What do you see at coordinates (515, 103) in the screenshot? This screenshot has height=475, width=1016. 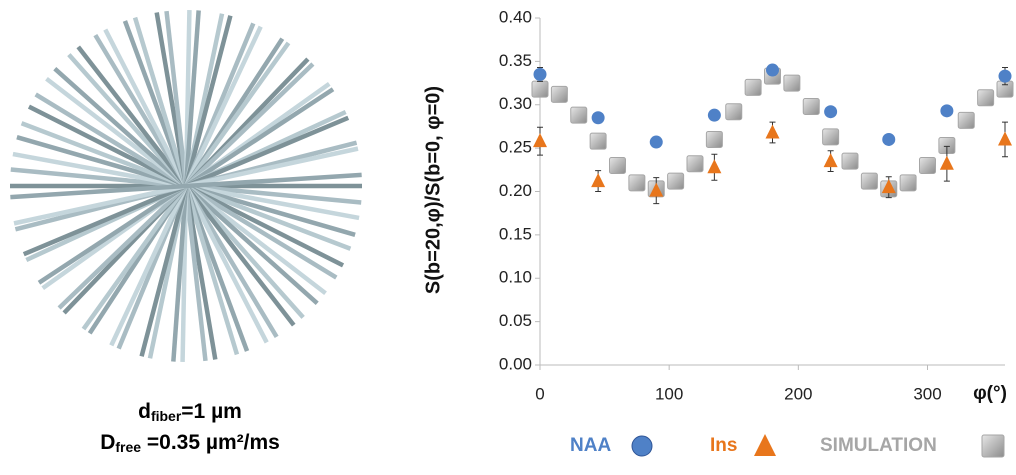 I see `y-tick-label: 0.30` at bounding box center [515, 103].